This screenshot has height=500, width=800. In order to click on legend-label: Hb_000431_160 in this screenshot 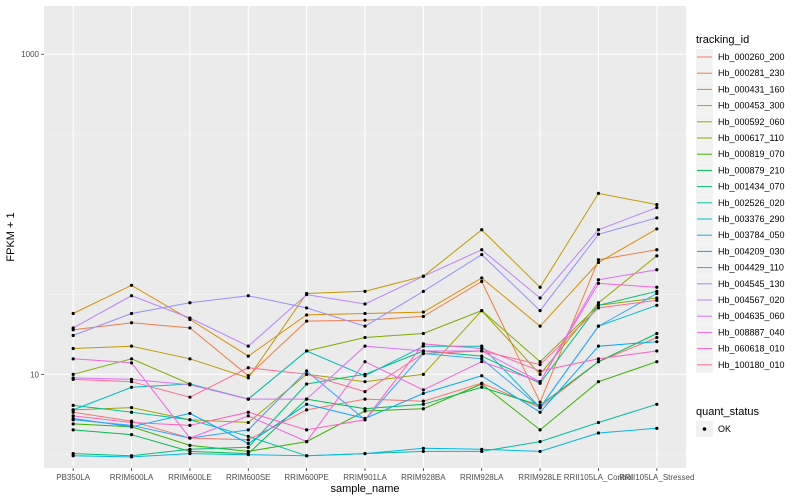, I will do `click(751, 89)`.